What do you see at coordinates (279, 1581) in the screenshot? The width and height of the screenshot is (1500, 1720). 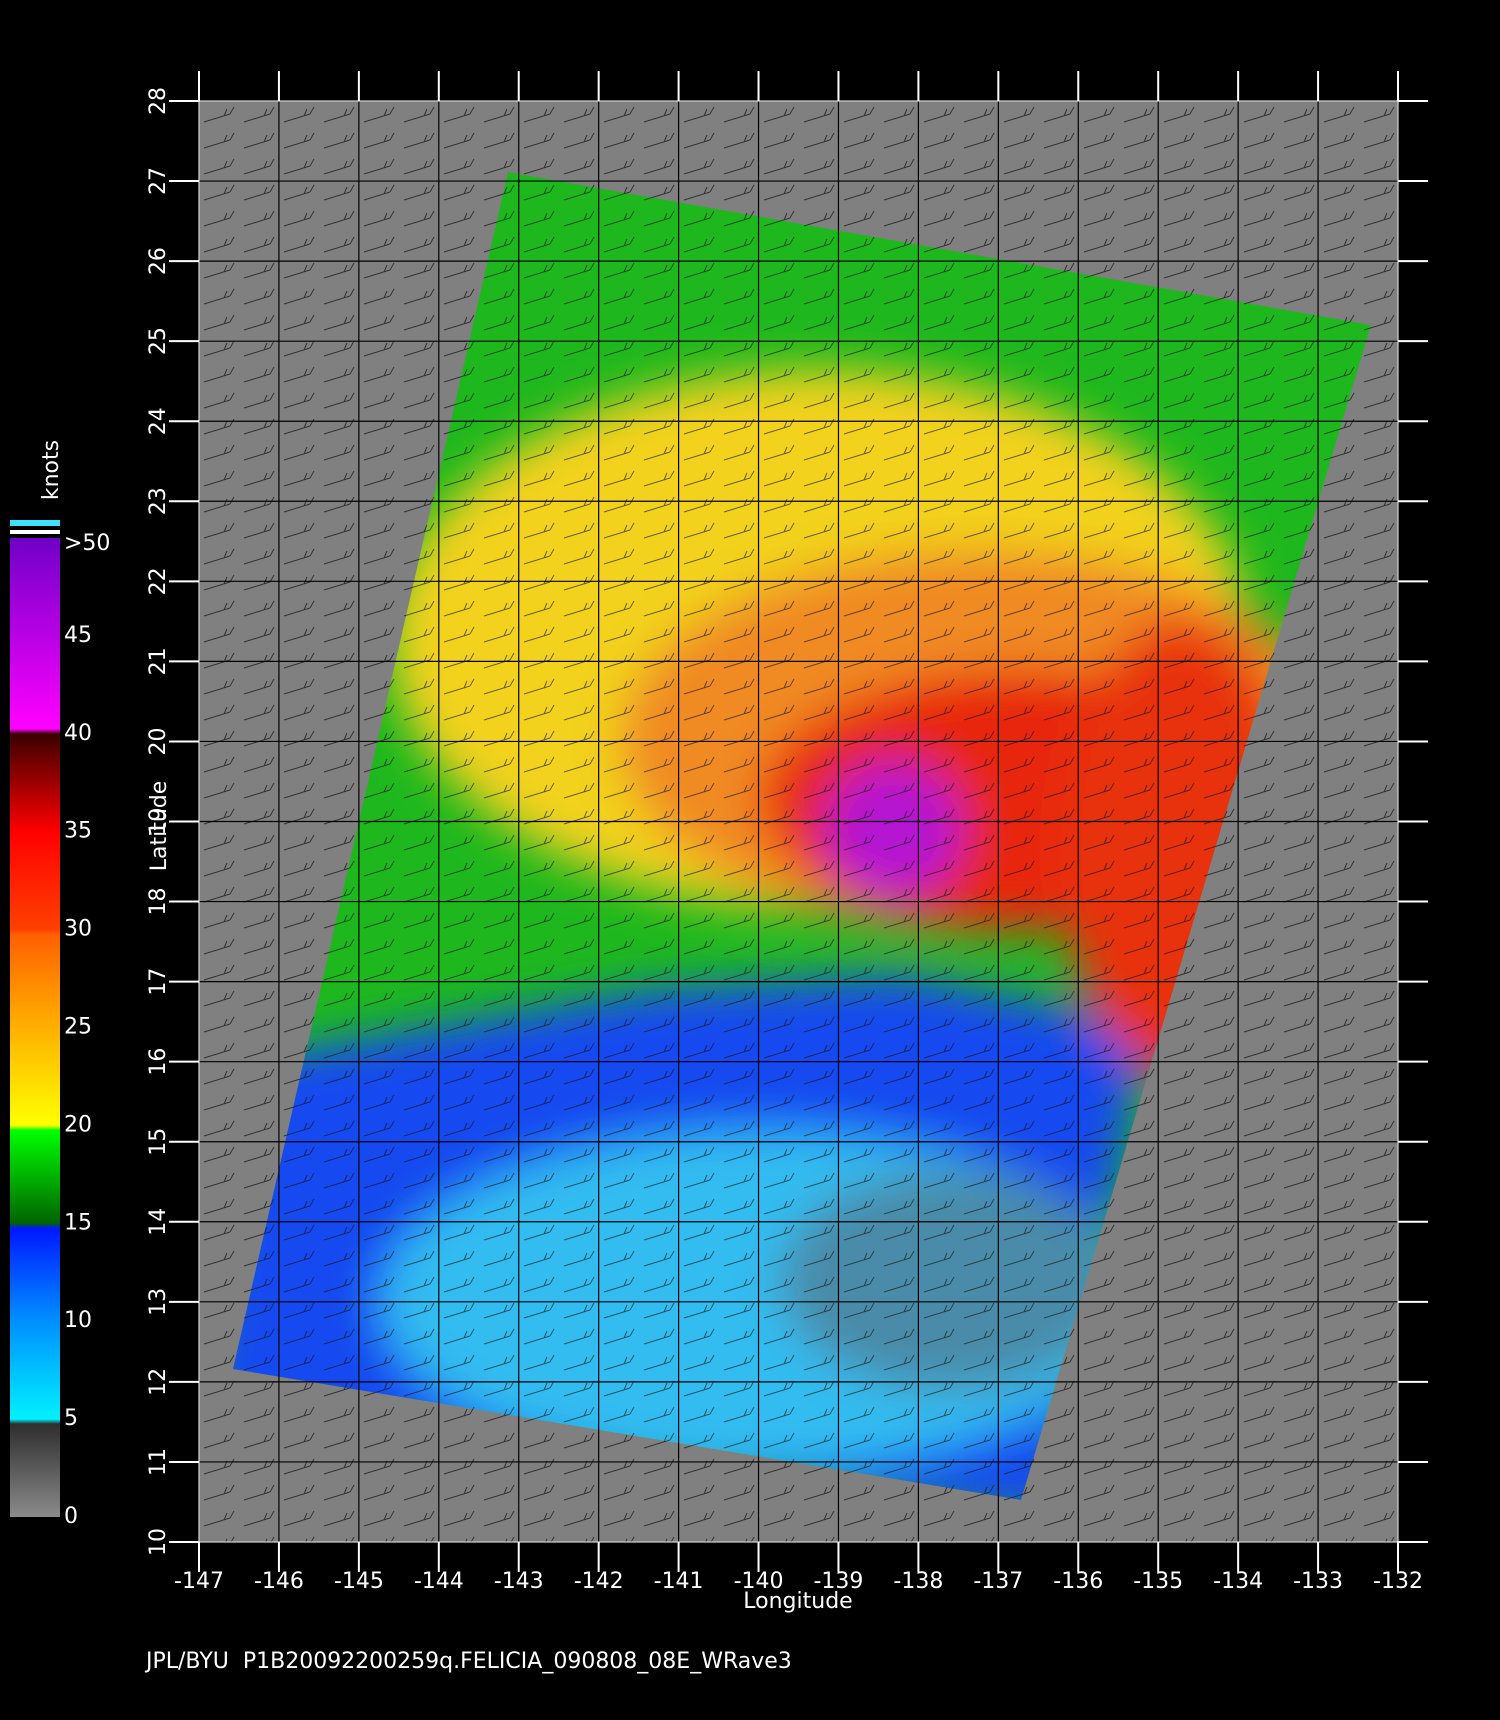 I see `x-tick-label: -146` at bounding box center [279, 1581].